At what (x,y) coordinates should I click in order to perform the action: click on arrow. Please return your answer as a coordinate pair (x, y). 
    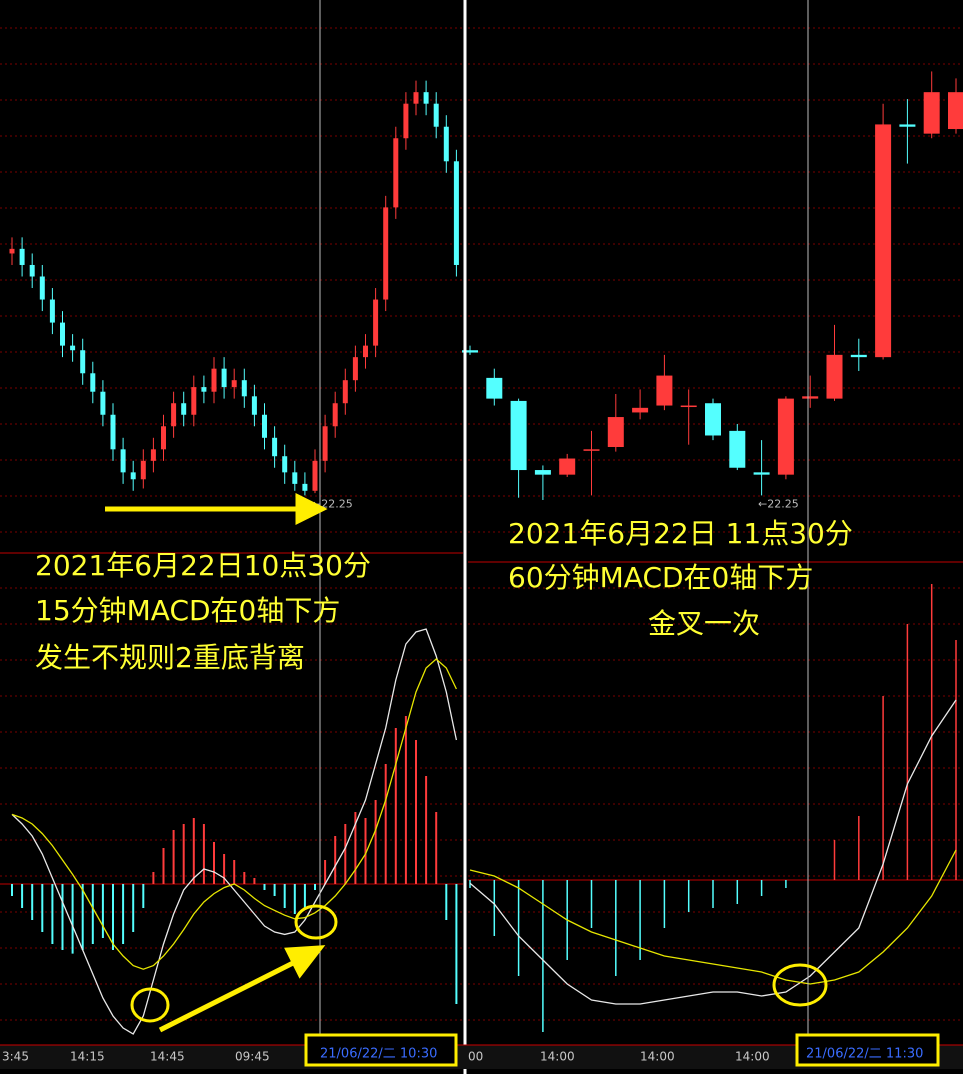
    Looking at the image, I should click on (227, 996).